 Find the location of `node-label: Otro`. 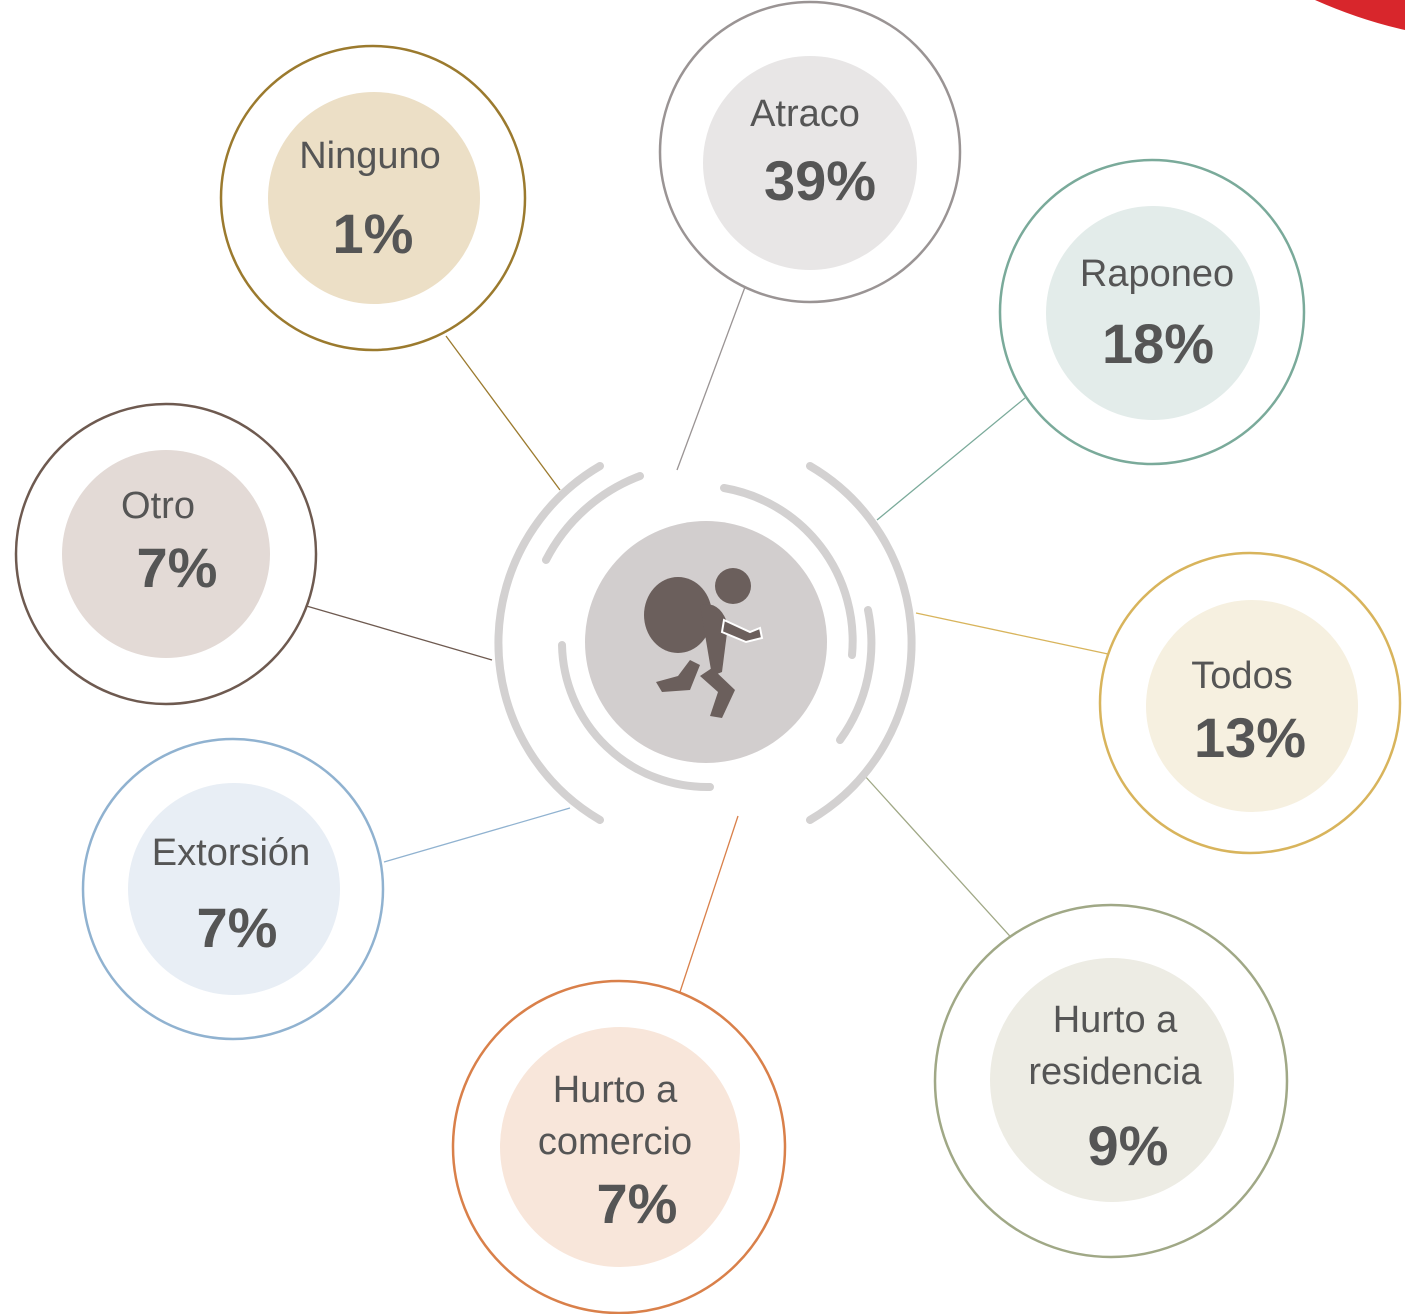

node-label: Otro is located at coordinates (158, 506).